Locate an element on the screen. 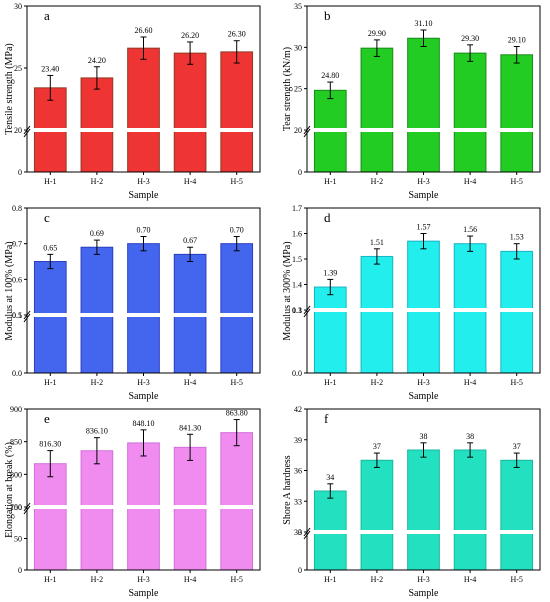 Image resolution: width=550 pixels, height=602 pixels. y-tick-label: 0.5 is located at coordinates (17, 315).